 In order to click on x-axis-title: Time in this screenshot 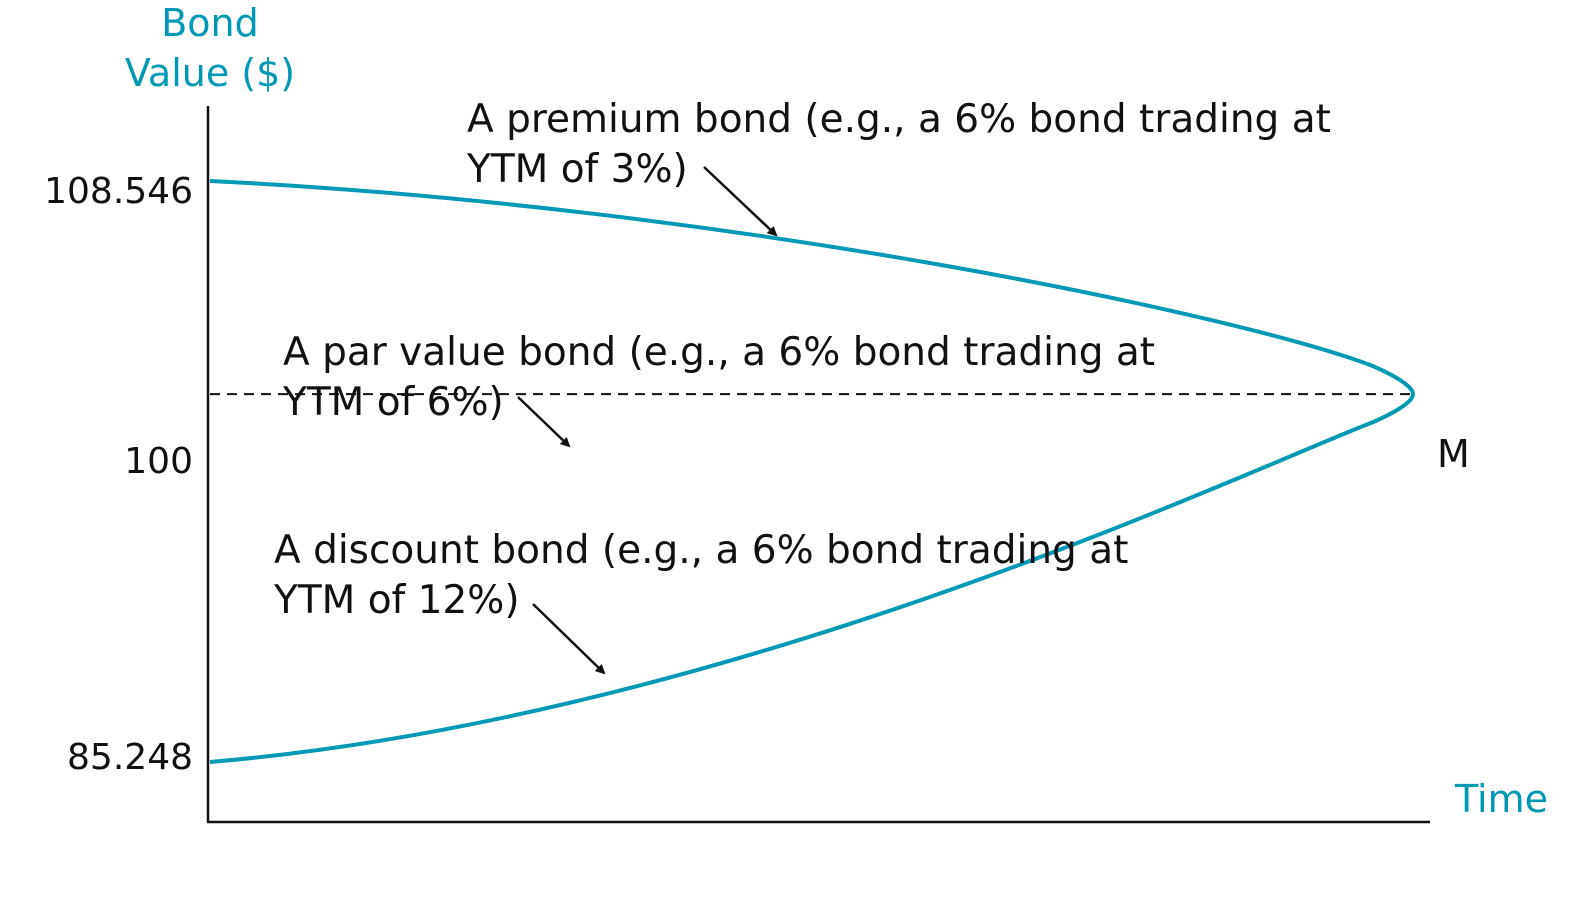, I will do `click(1501, 799)`.